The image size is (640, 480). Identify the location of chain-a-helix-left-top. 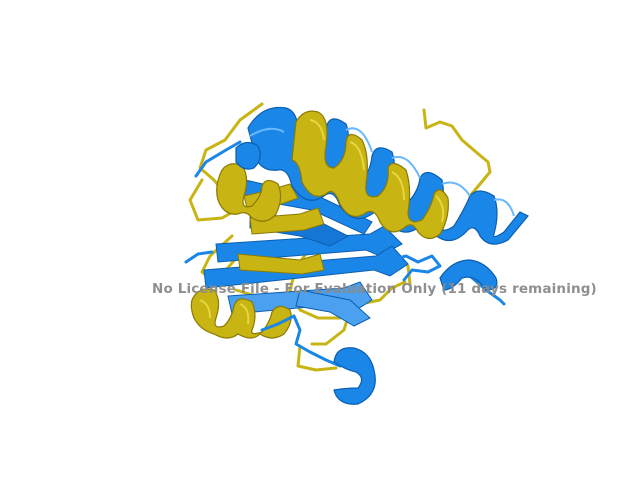
(248, 155).